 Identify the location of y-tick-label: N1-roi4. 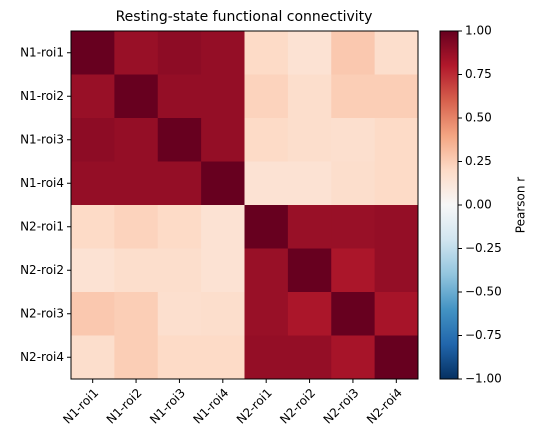
(42, 183).